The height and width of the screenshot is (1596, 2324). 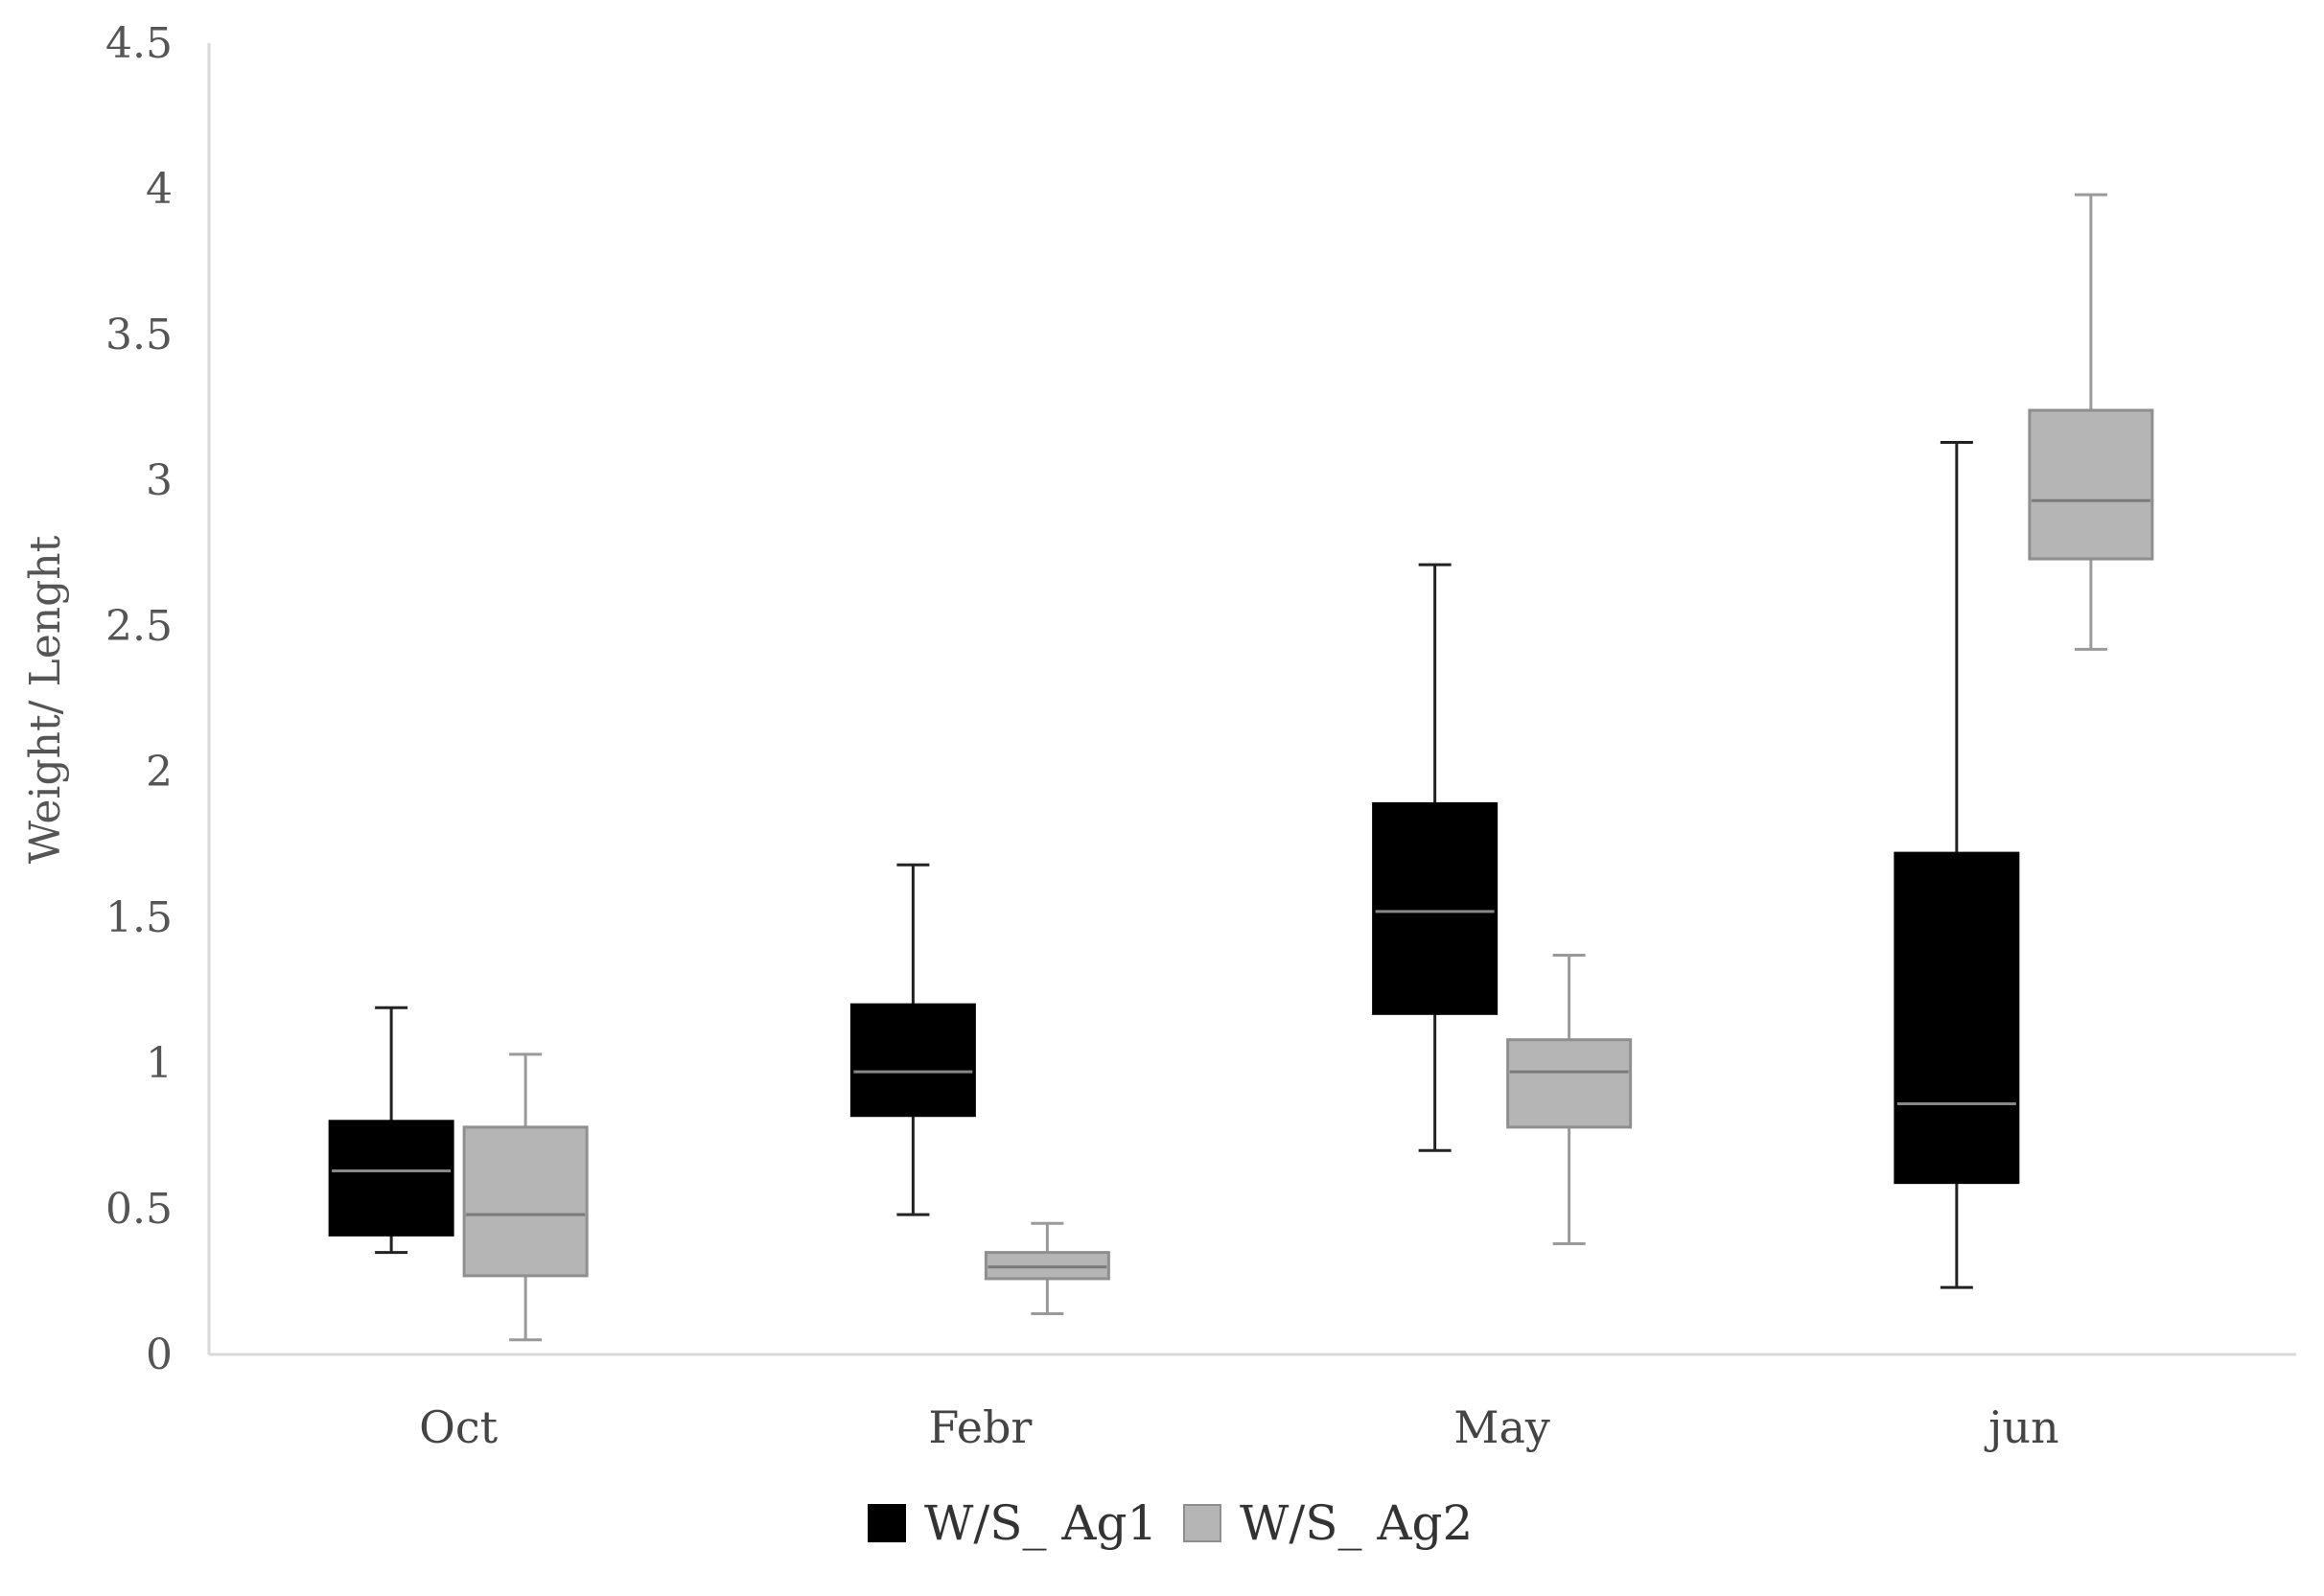 What do you see at coordinates (159, 1354) in the screenshot?
I see `y-tick-label: 0` at bounding box center [159, 1354].